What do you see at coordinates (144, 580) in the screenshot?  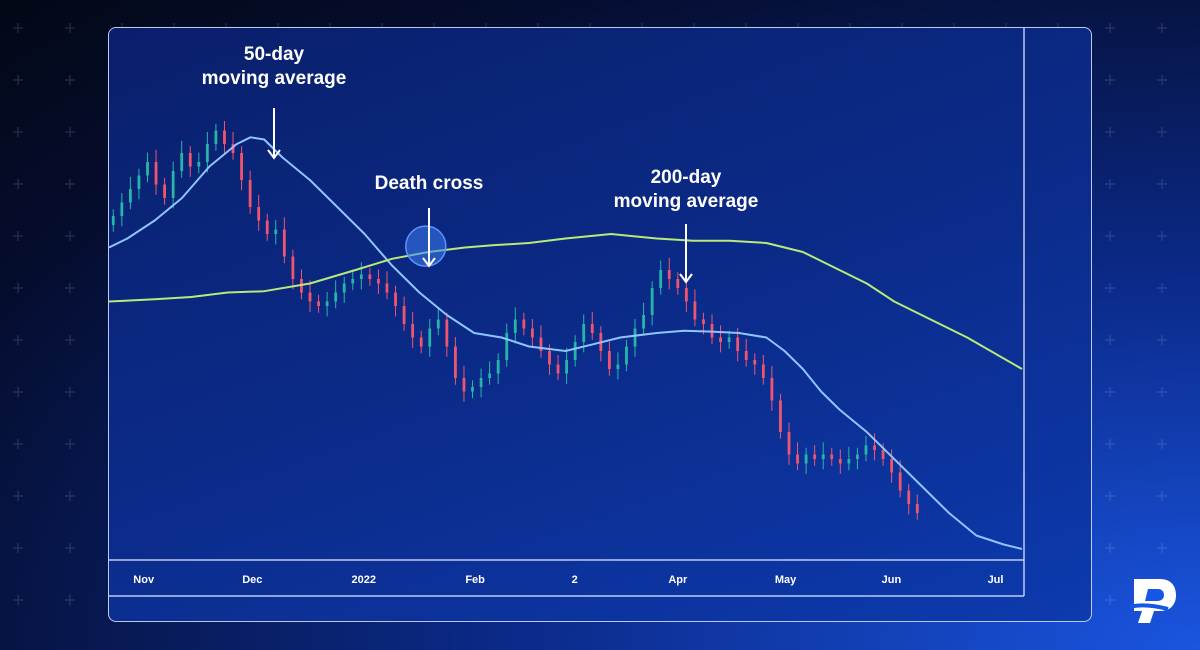 I see `x-tick-label: Nov` at bounding box center [144, 580].